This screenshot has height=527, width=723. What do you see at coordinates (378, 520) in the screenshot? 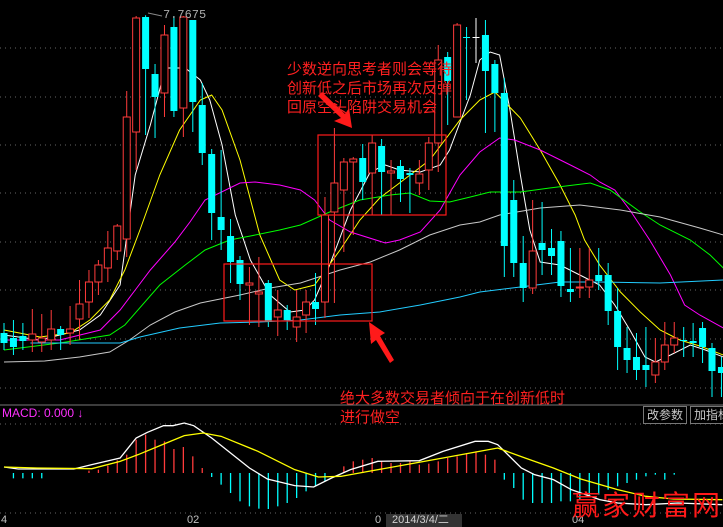
I see `x-tick-label: 0` at bounding box center [378, 520].